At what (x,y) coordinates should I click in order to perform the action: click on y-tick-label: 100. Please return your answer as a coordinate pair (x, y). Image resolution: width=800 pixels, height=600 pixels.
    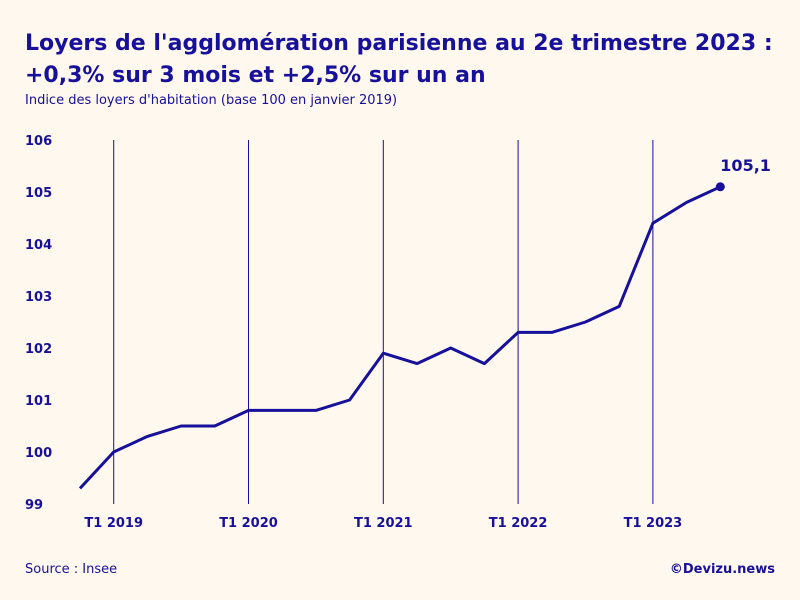
    Looking at the image, I should click on (38, 453).